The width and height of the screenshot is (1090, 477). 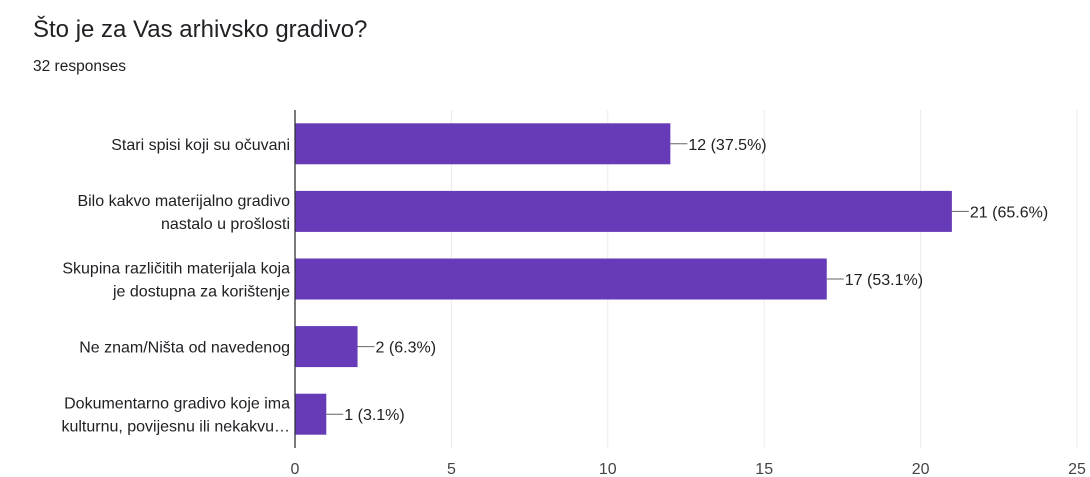 I want to click on category-label: Bilo kakvo materijalno gradivo, so click(x=183, y=201).